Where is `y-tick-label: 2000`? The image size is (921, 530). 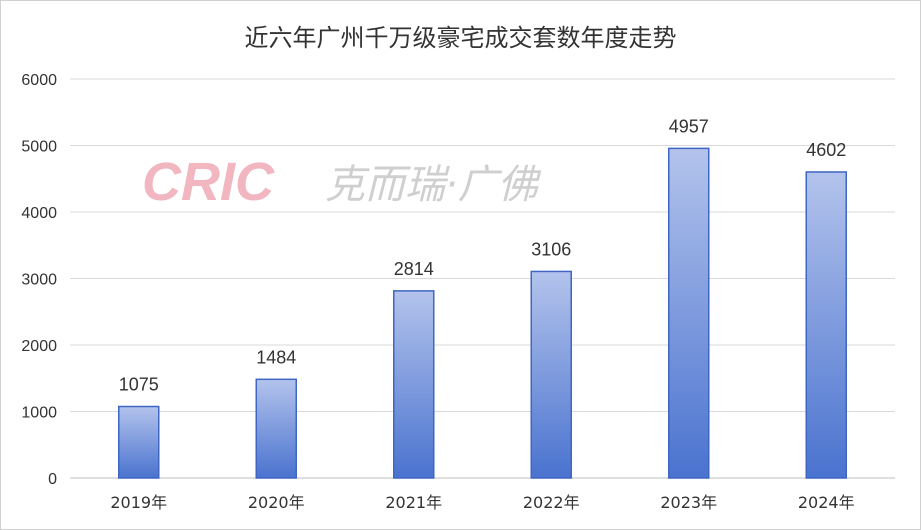 y-tick-label: 2000 is located at coordinates (39, 346).